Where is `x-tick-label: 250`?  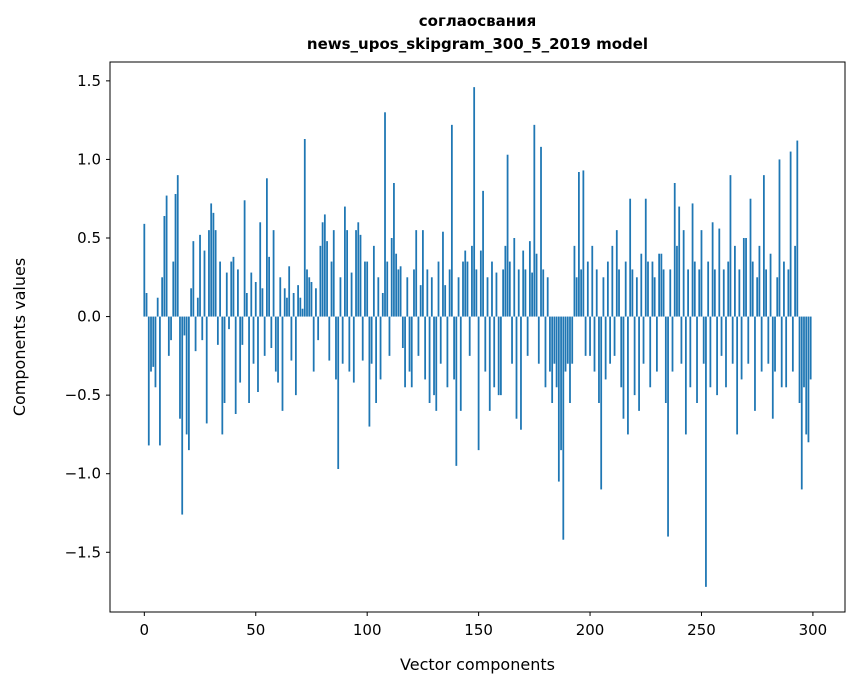 x-tick-label: 250 is located at coordinates (701, 630).